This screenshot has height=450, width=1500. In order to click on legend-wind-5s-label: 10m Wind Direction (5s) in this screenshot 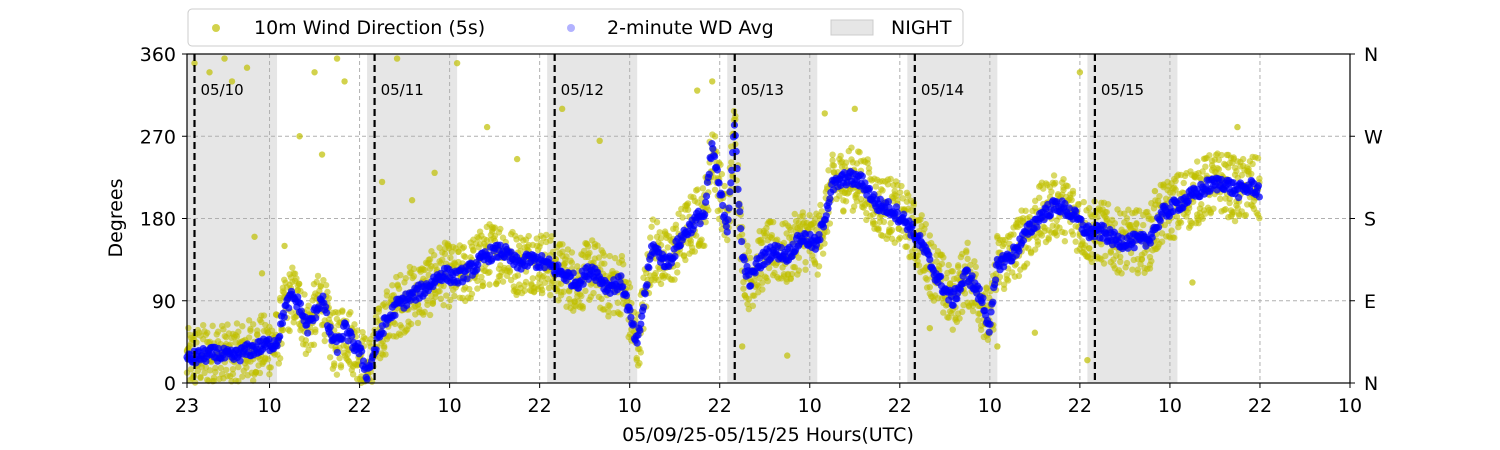, I will do `click(369, 28)`.